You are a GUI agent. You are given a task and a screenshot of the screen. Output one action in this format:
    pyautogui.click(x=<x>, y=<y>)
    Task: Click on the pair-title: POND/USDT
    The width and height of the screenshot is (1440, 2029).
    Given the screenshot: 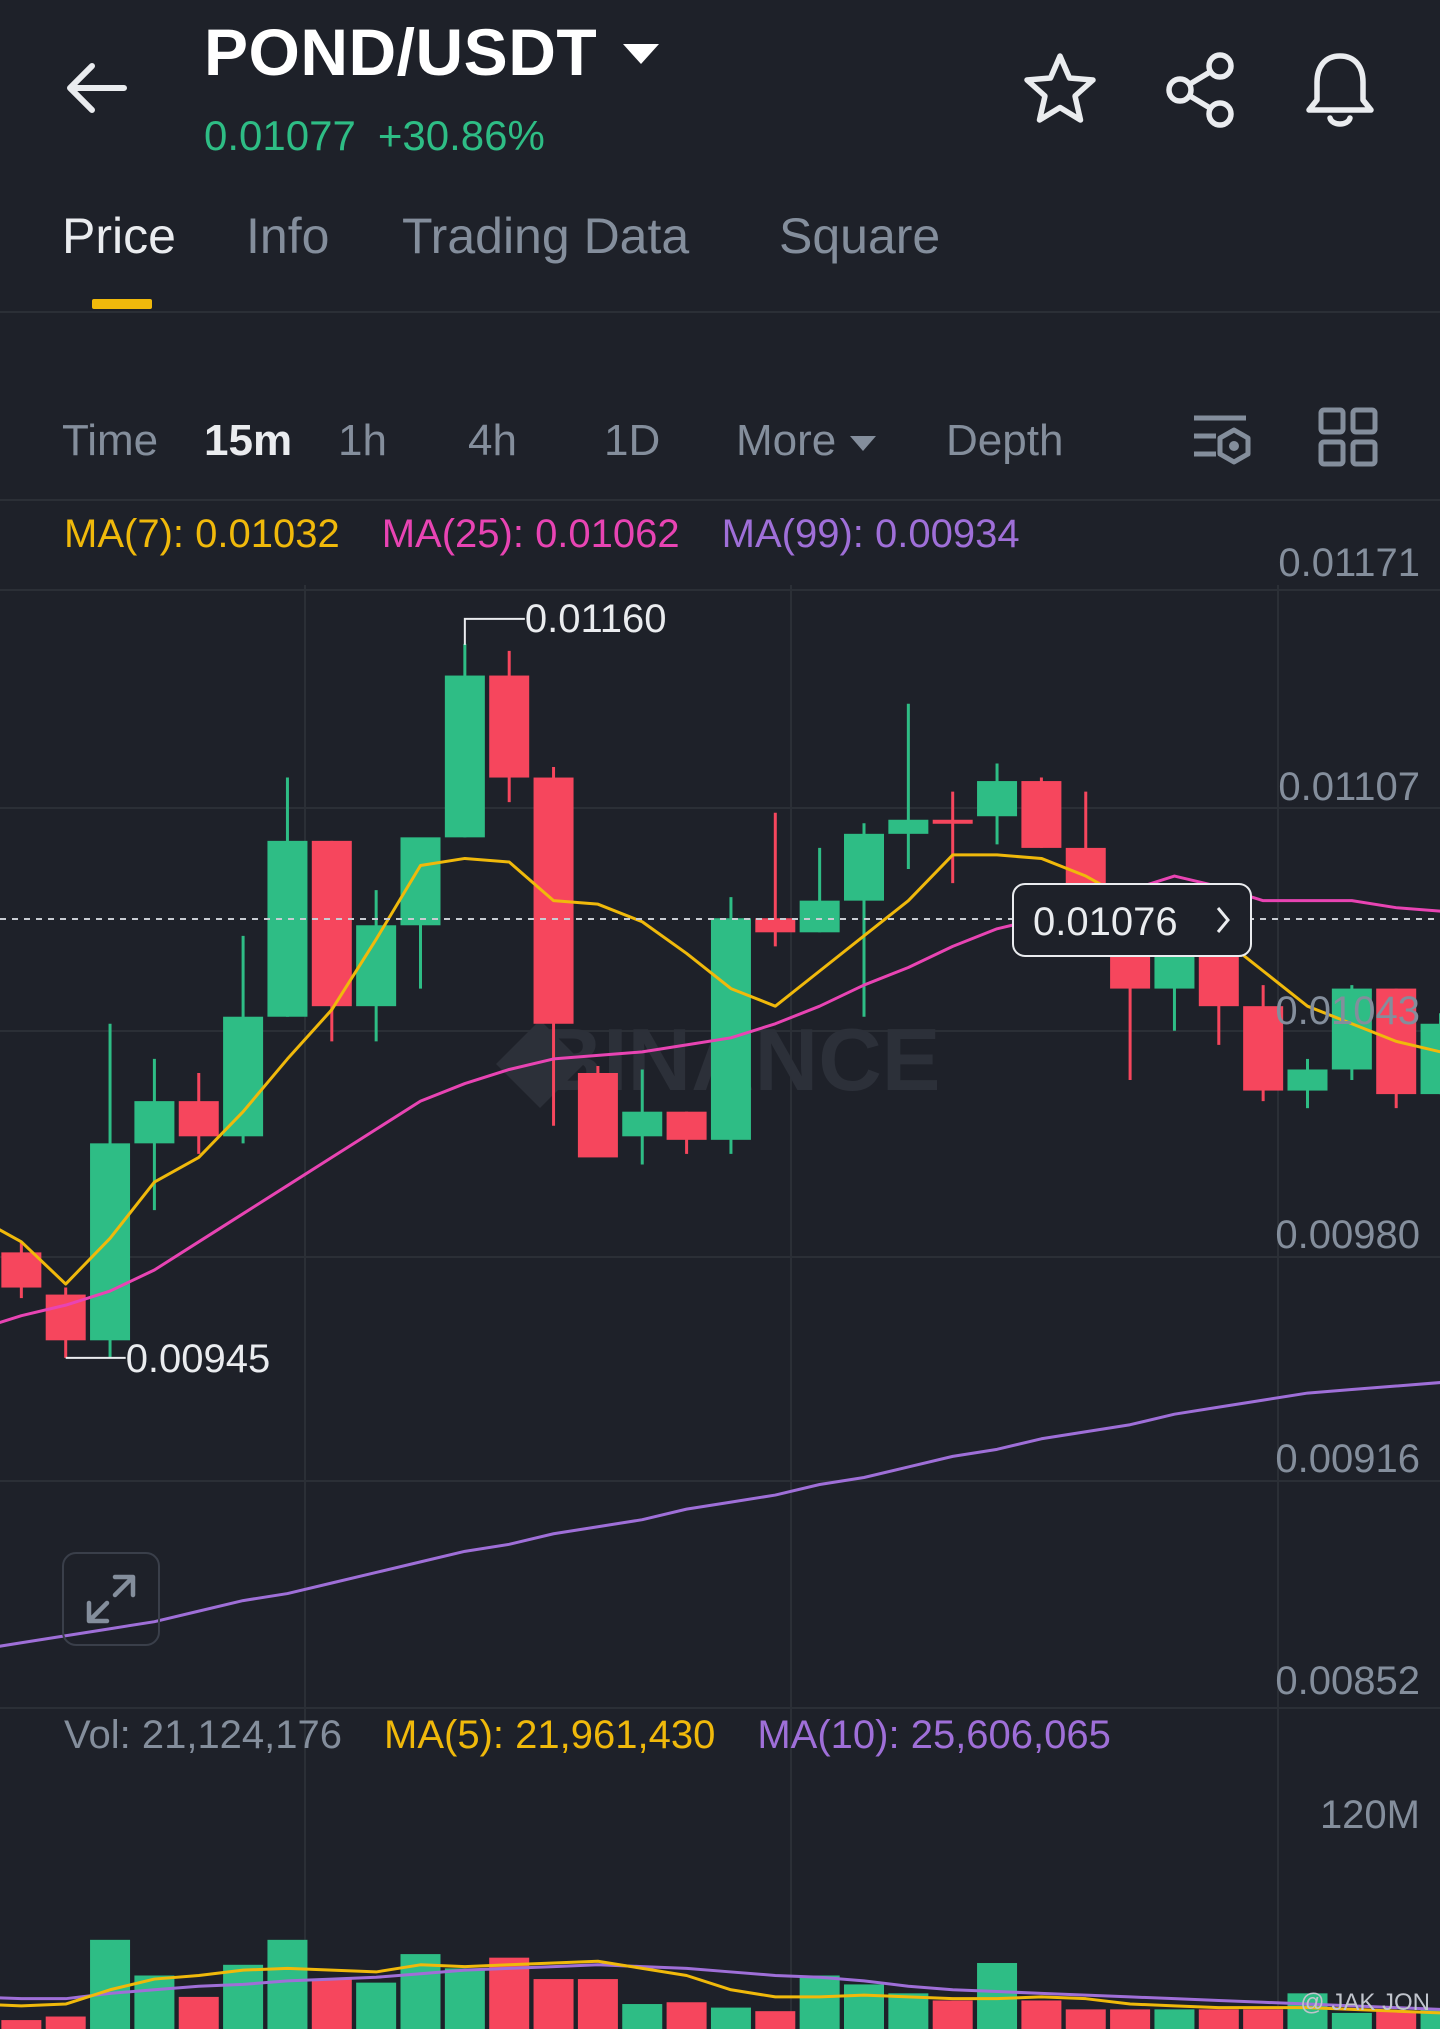 What is the action you would take?
    pyautogui.click(x=401, y=52)
    